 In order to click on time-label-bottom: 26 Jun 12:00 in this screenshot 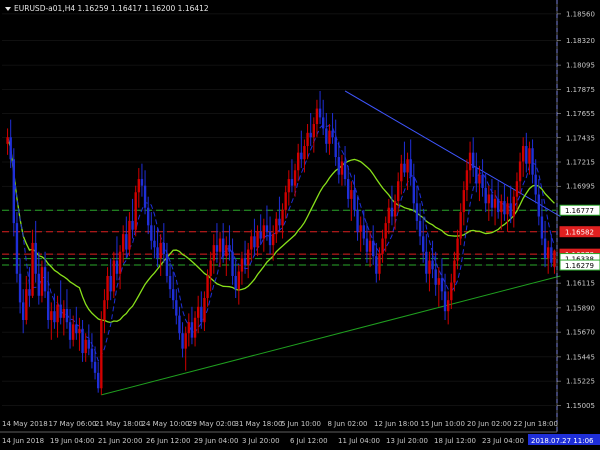, I will do `click(168, 441)`.